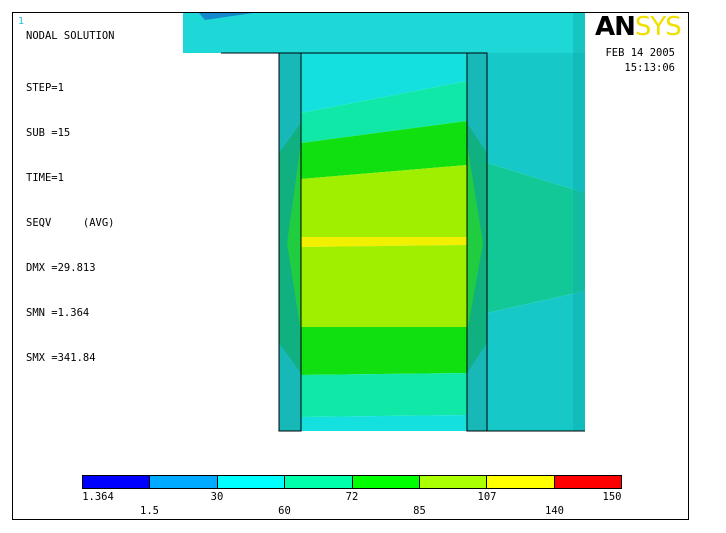  I want to click on legend-label-top: 1.364, so click(98, 497).